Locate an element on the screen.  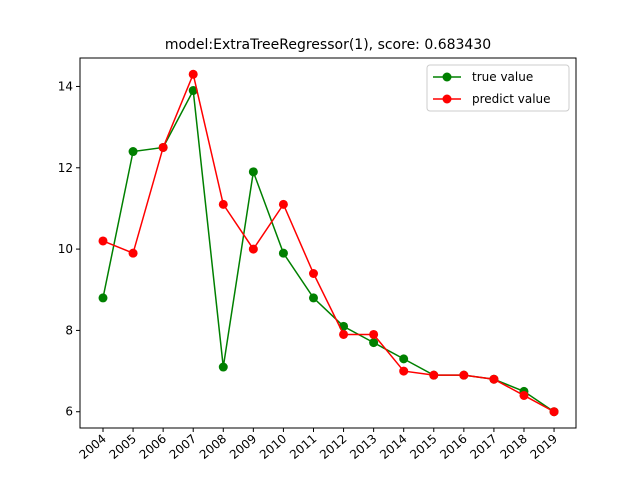
legend-label: true value is located at coordinates (502, 77).